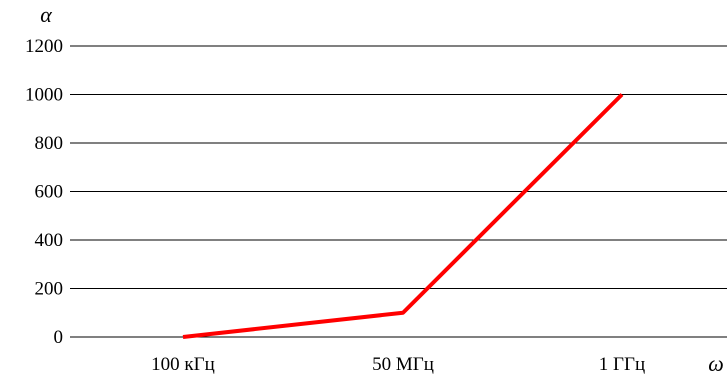  Describe the element at coordinates (49, 143) in the screenshot. I see `y-tick-label: 800` at that location.